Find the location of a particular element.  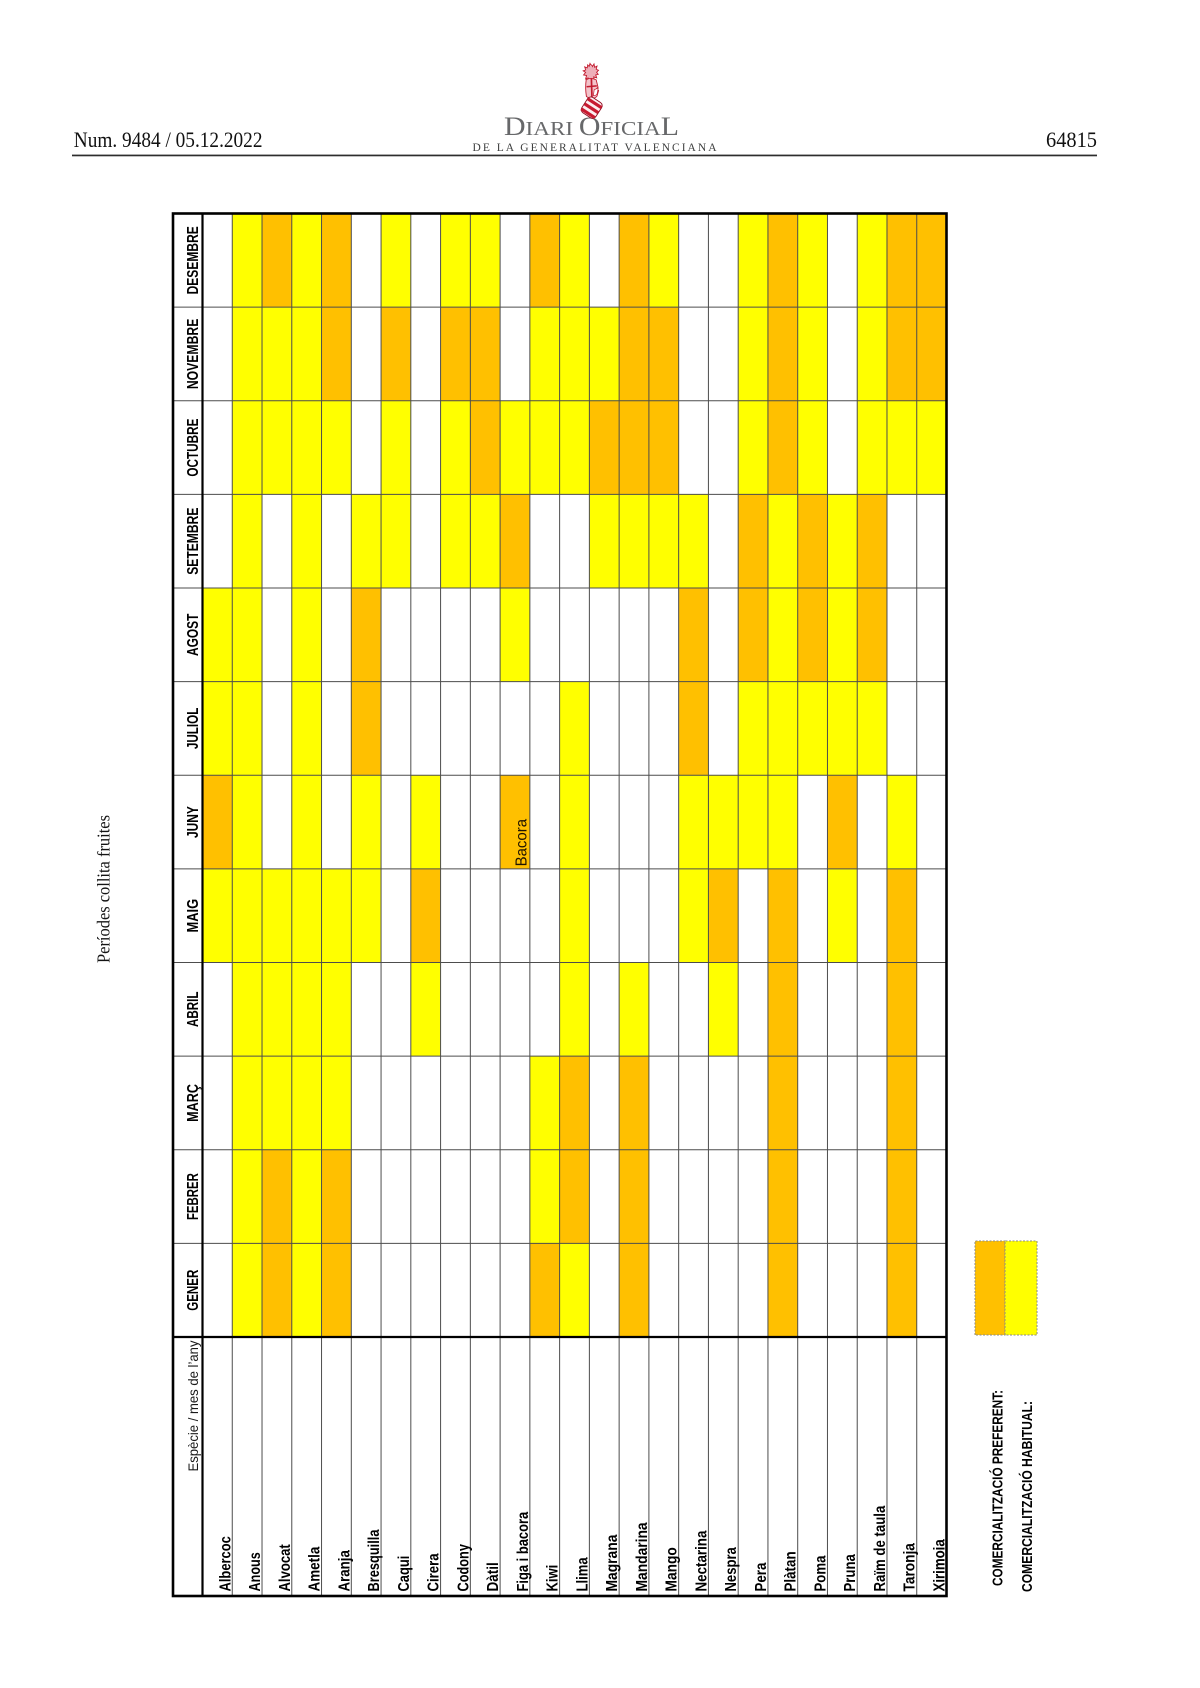

svg-text: FEBRER is located at coordinates (193, 1196).